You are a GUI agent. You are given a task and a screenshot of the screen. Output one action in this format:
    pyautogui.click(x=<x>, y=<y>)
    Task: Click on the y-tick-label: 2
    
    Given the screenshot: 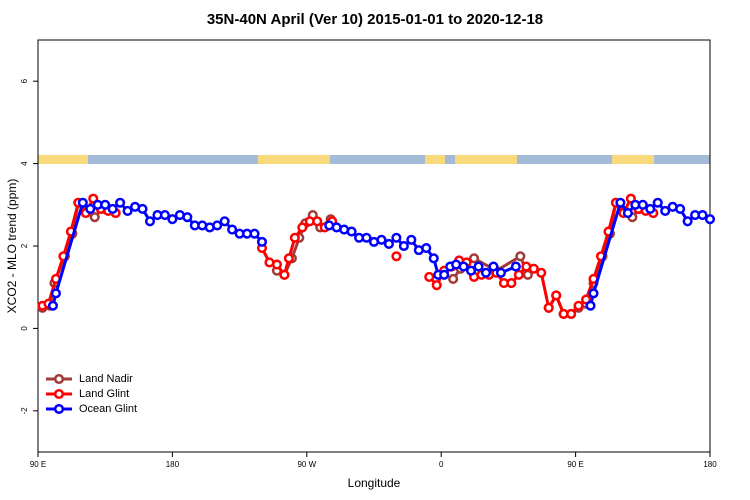 What is the action you would take?
    pyautogui.click(x=24, y=245)
    